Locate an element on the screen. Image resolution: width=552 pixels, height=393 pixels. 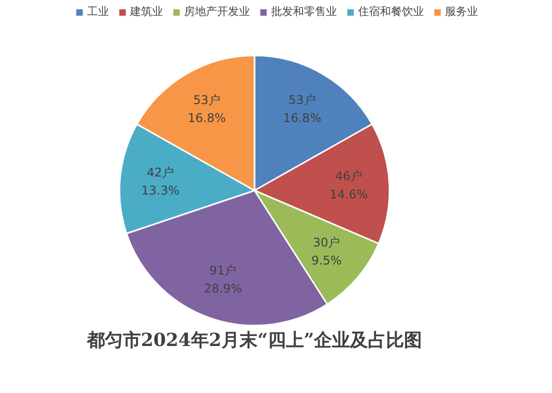
data-label: 91户 28.9% is located at coordinates (223, 280).